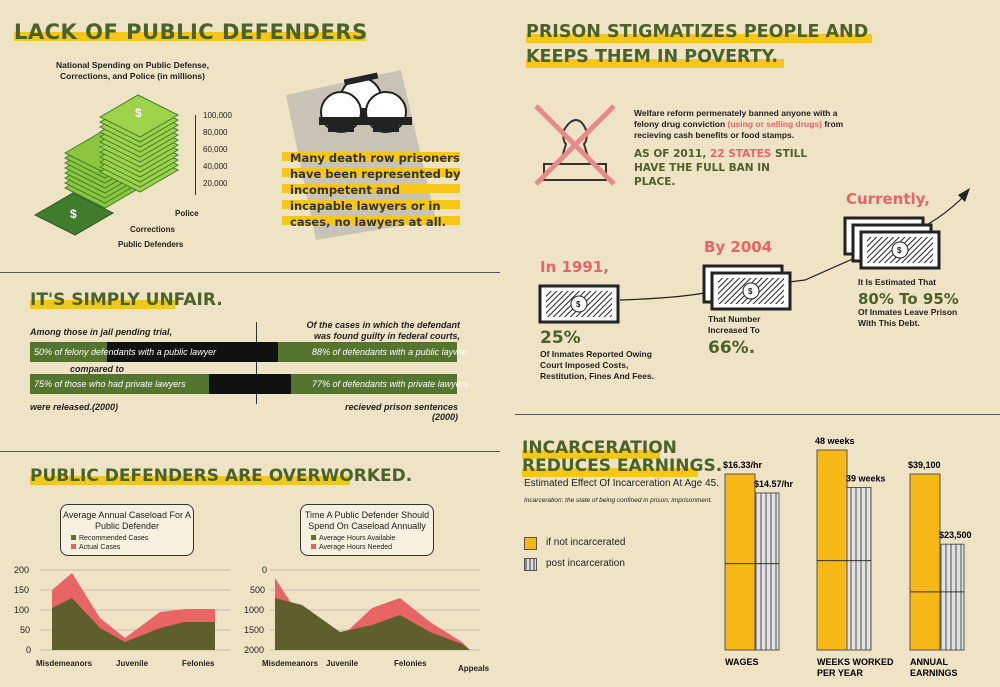 Image resolution: width=1000 pixels, height=687 pixels. What do you see at coordinates (794, 246) in the screenshot?
I see `trend-line` at bounding box center [794, 246].